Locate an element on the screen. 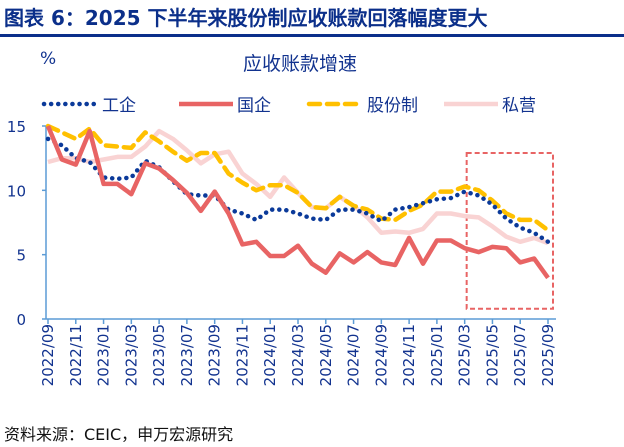 This screenshot has height=447, width=624. title-underline is located at coordinates (312, 35).